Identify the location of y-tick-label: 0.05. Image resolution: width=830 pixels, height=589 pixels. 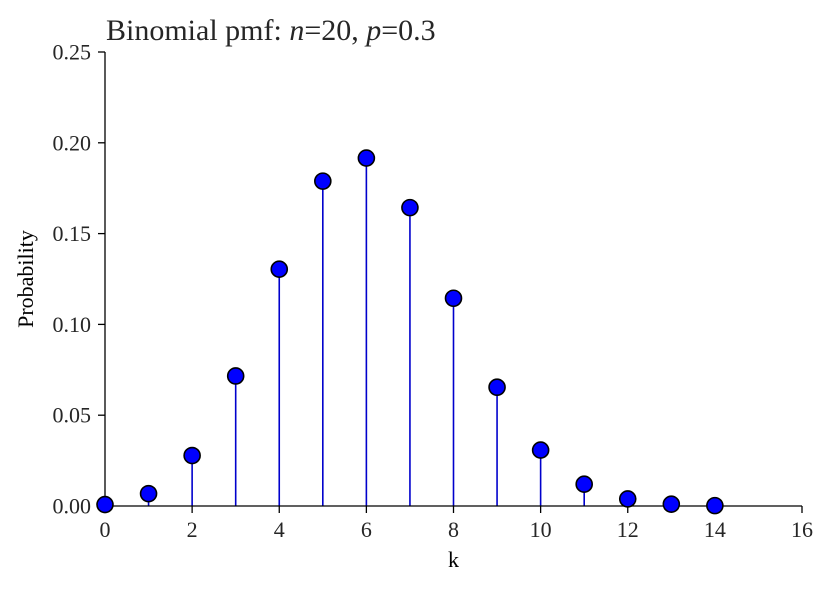
(72, 415).